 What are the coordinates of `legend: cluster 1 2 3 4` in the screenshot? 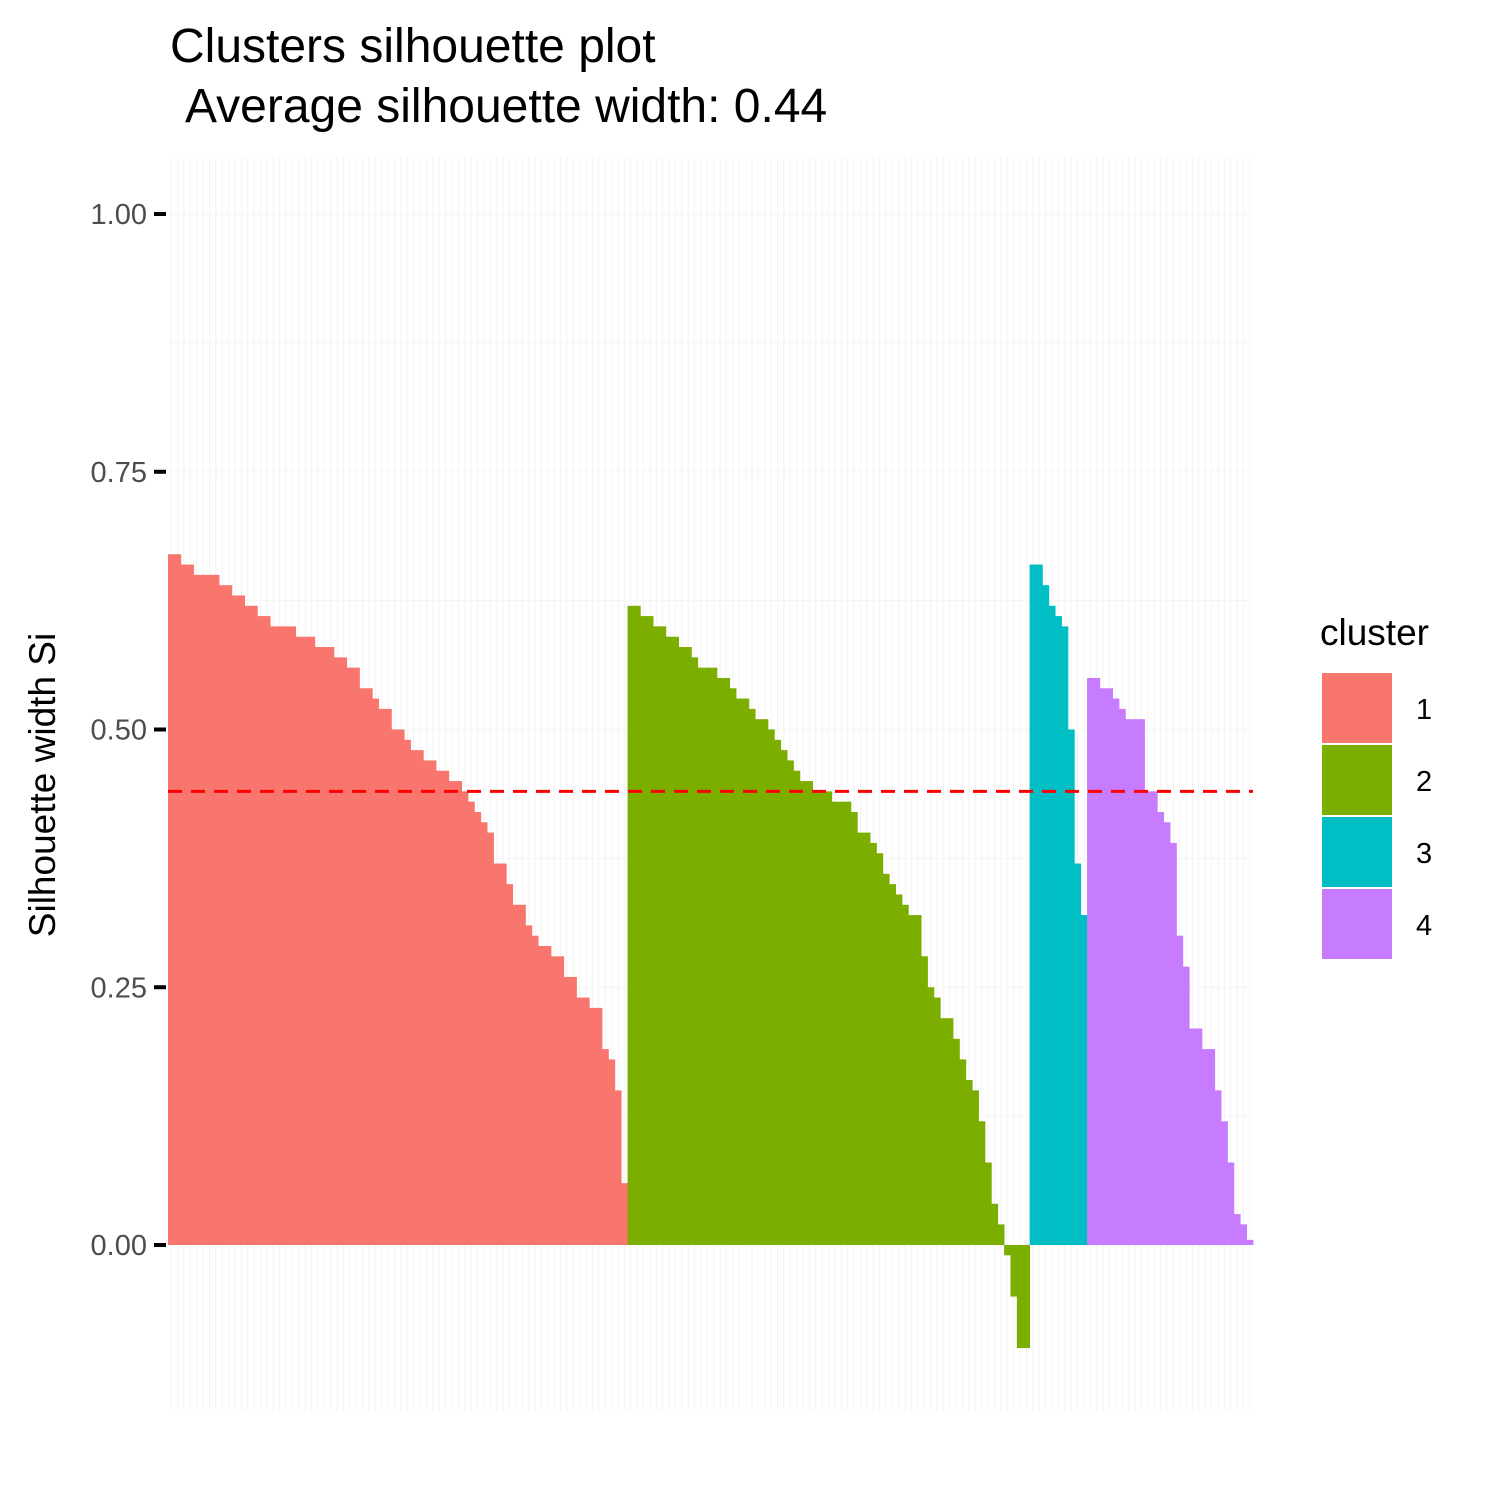 It's located at (1376, 785).